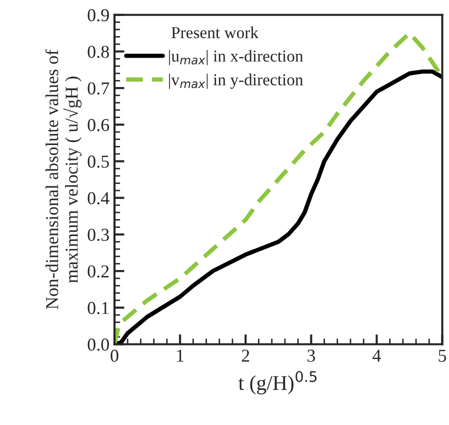 The width and height of the screenshot is (449, 425). I want to click on y-axis-title: Non-dimensional absolute values of maximum velocity ( u/√gH ), so click(63, 179).